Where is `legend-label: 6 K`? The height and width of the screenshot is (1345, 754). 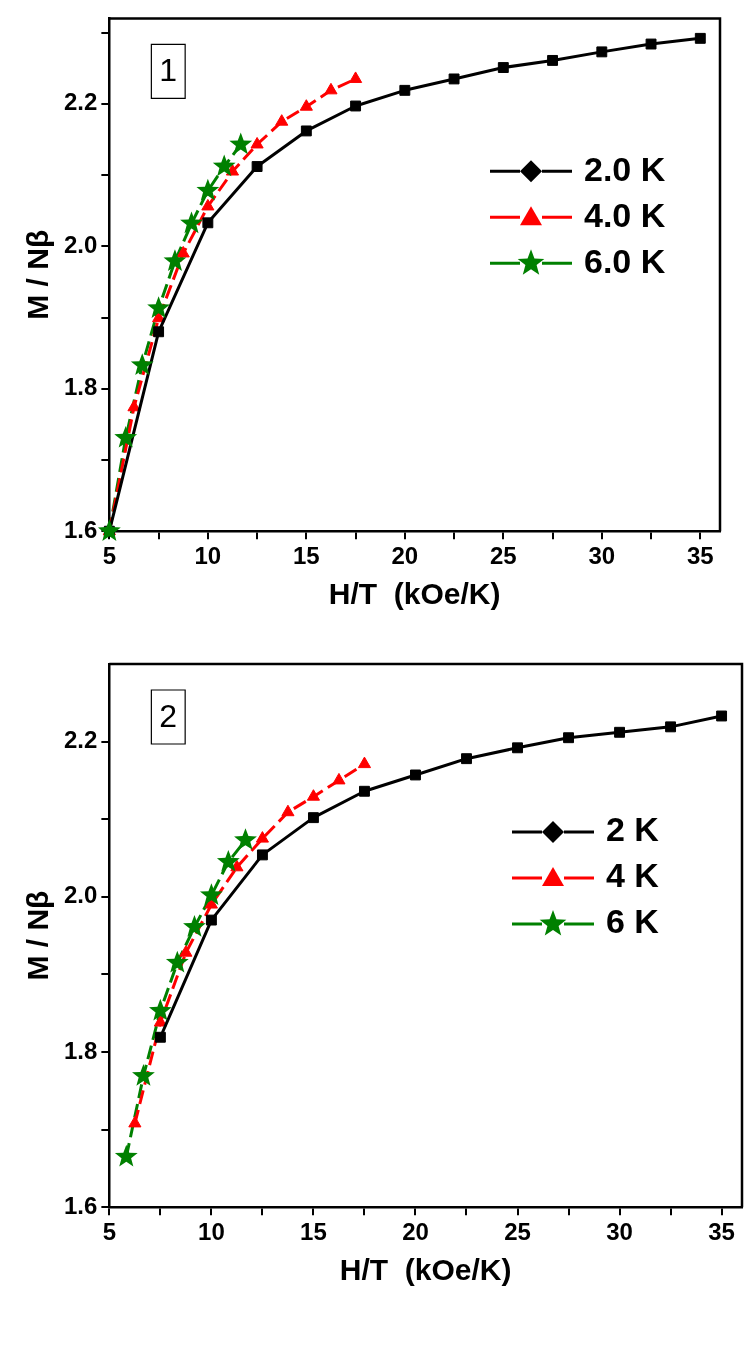 legend-label: 6 K is located at coordinates (633, 921).